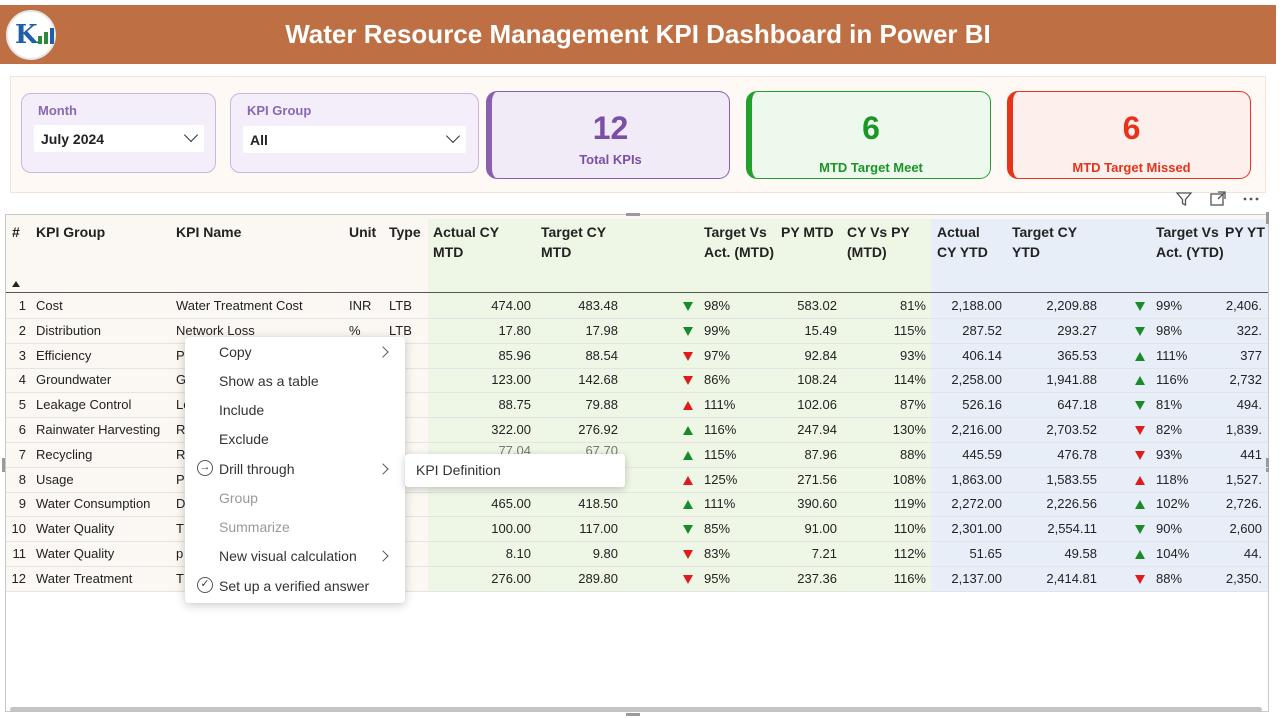 This screenshot has width=1280, height=718. What do you see at coordinates (71, 232) in the screenshot?
I see `col-header-kpi-group: KPI Group` at bounding box center [71, 232].